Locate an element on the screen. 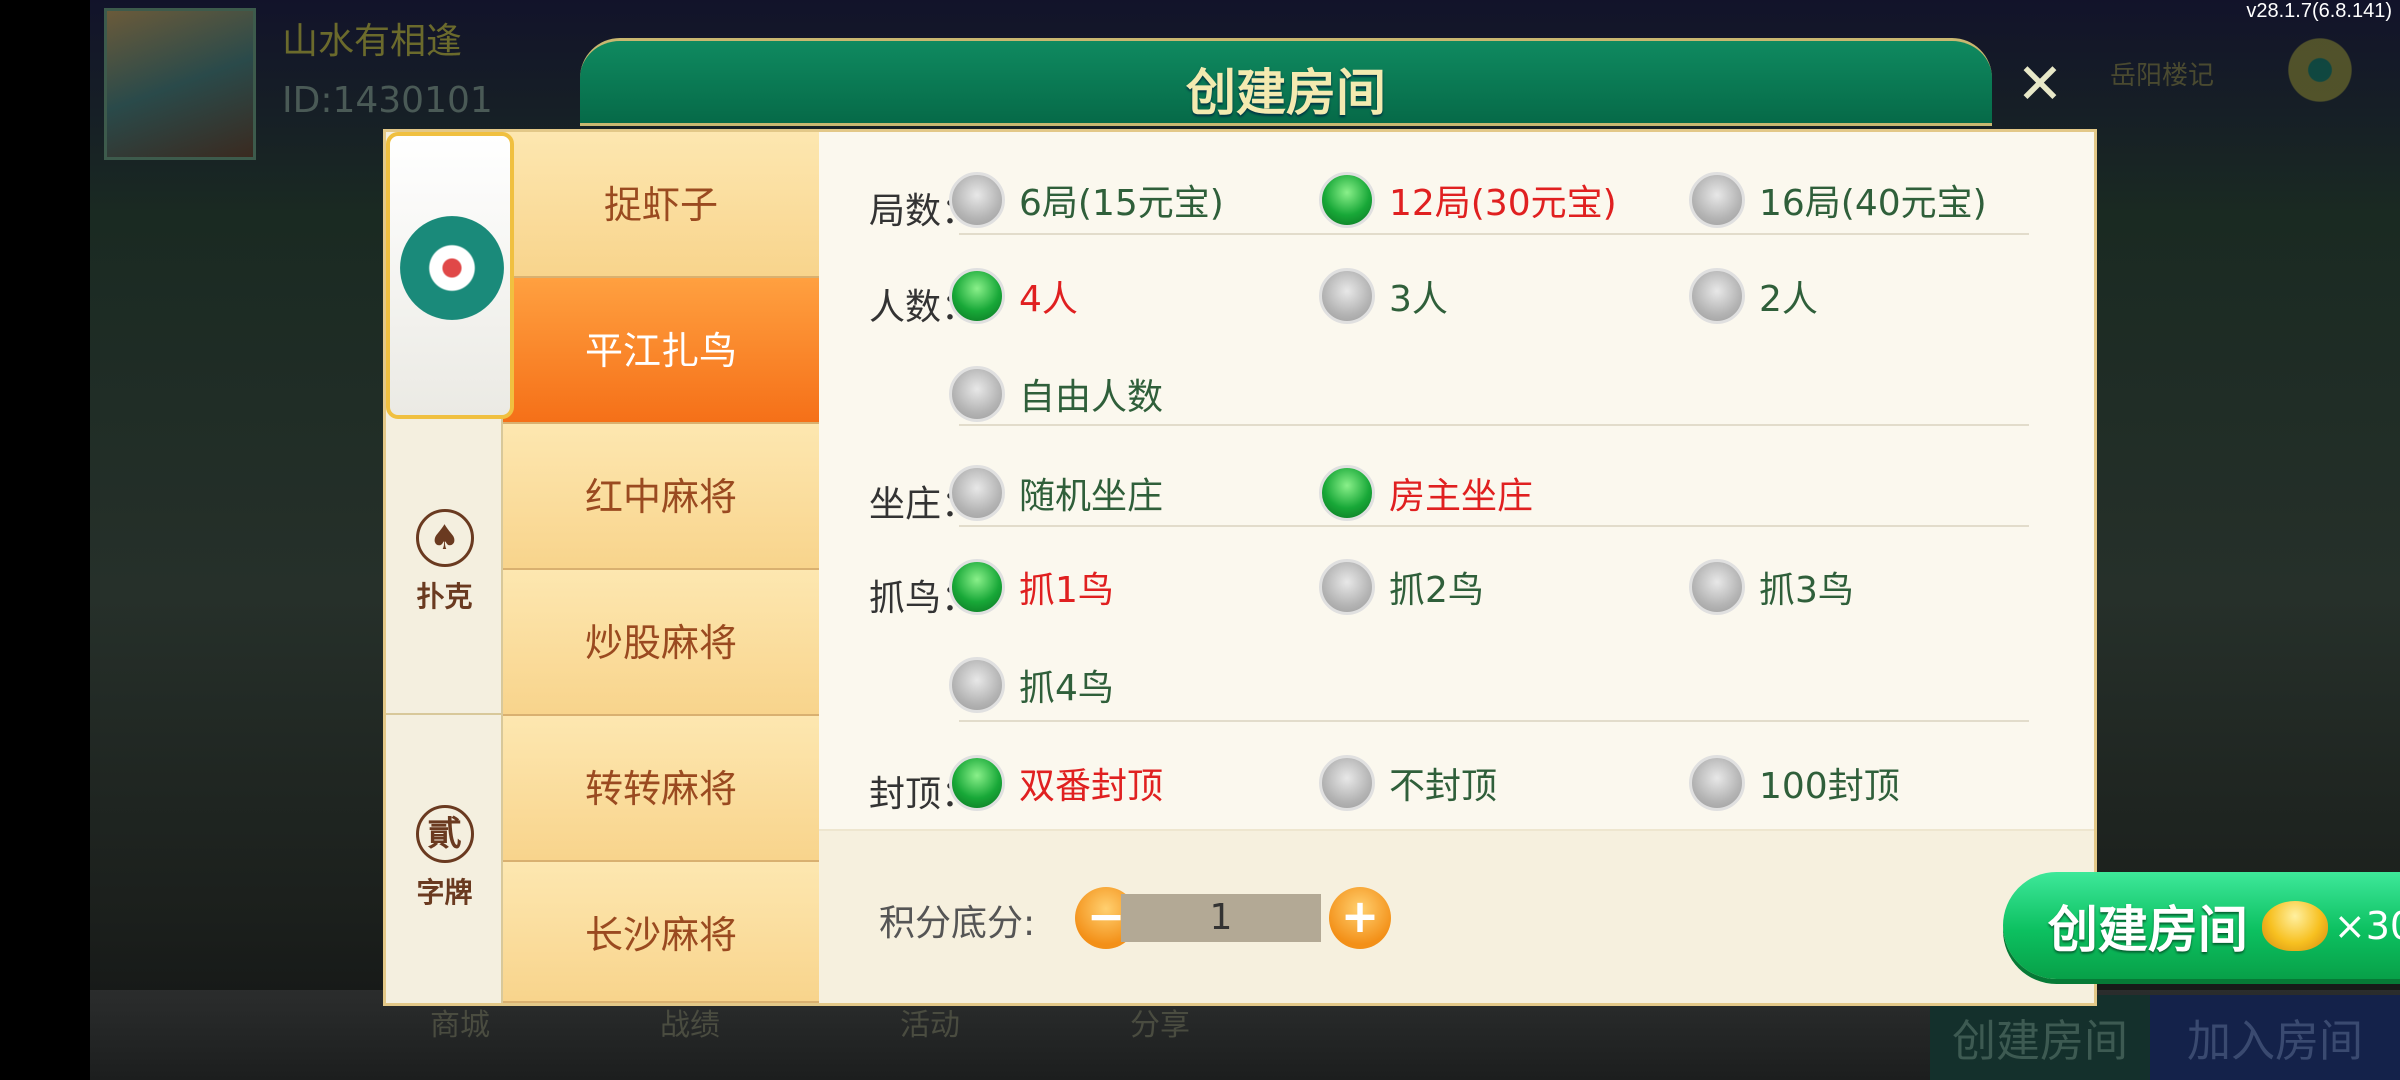  bottom-section: 积分底分:−1+创建房间×30 is located at coordinates (1609, 916).